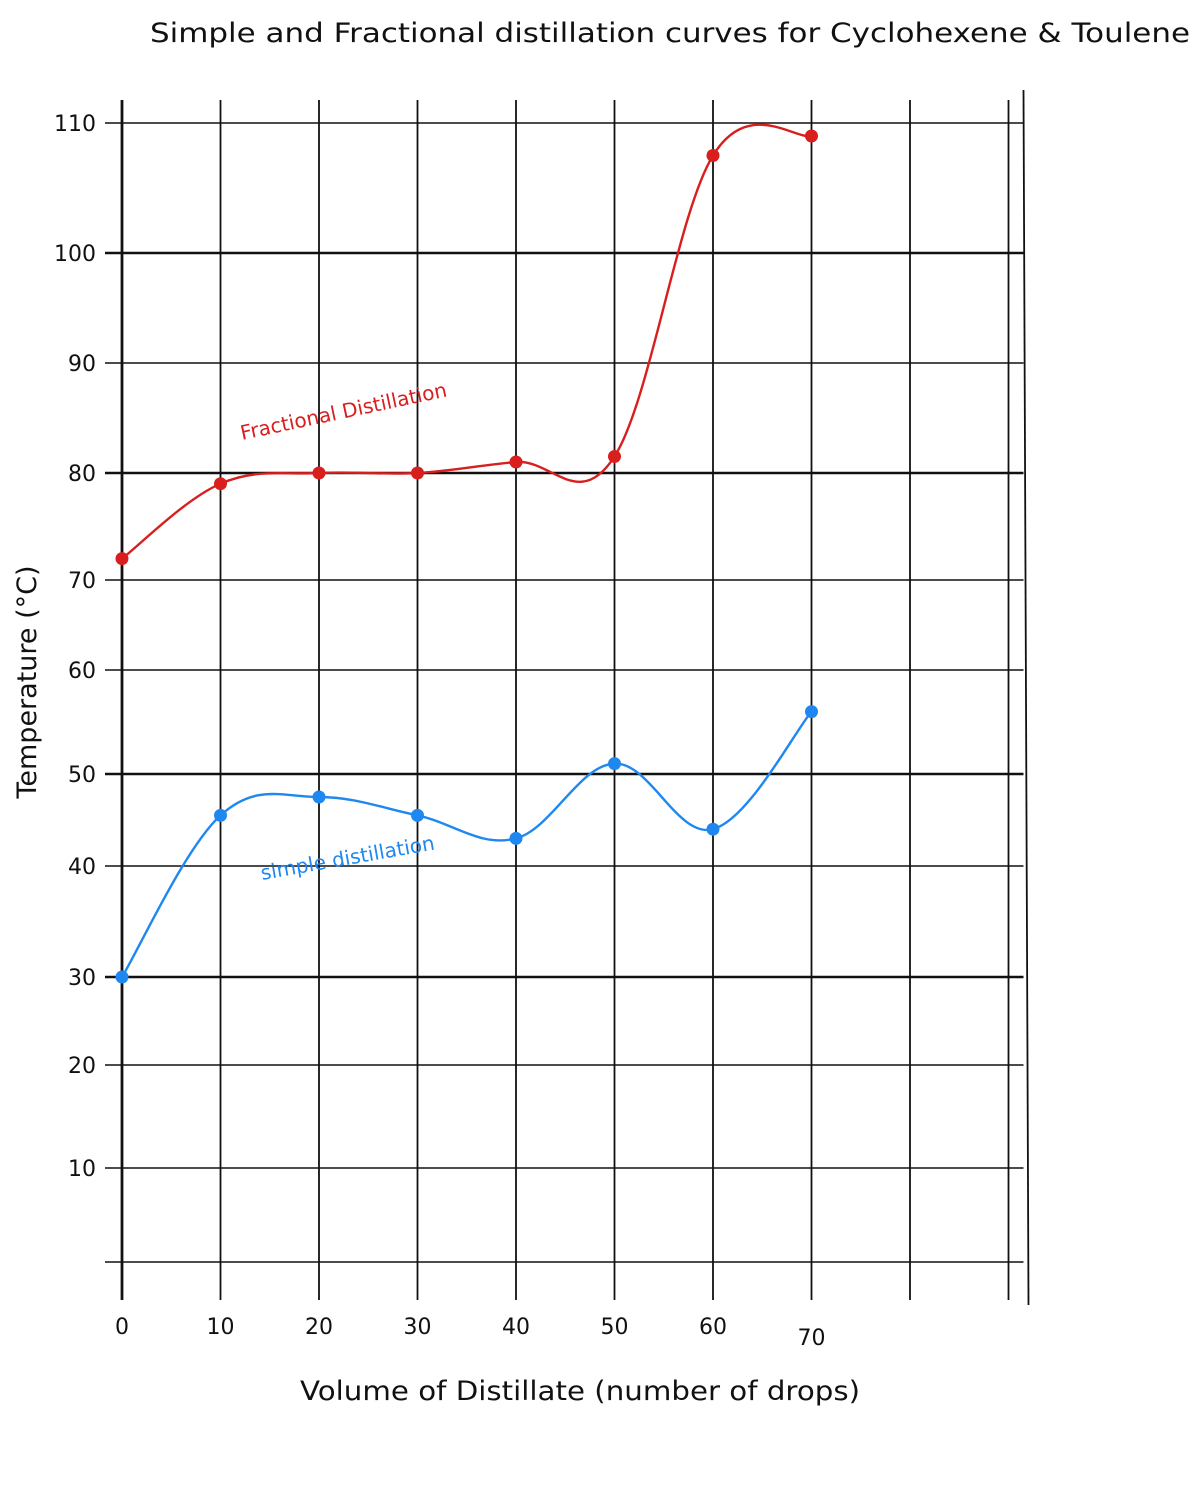 The height and width of the screenshot is (1508, 1200). What do you see at coordinates (82, 867) in the screenshot?
I see `y-tick-label: 40` at bounding box center [82, 867].